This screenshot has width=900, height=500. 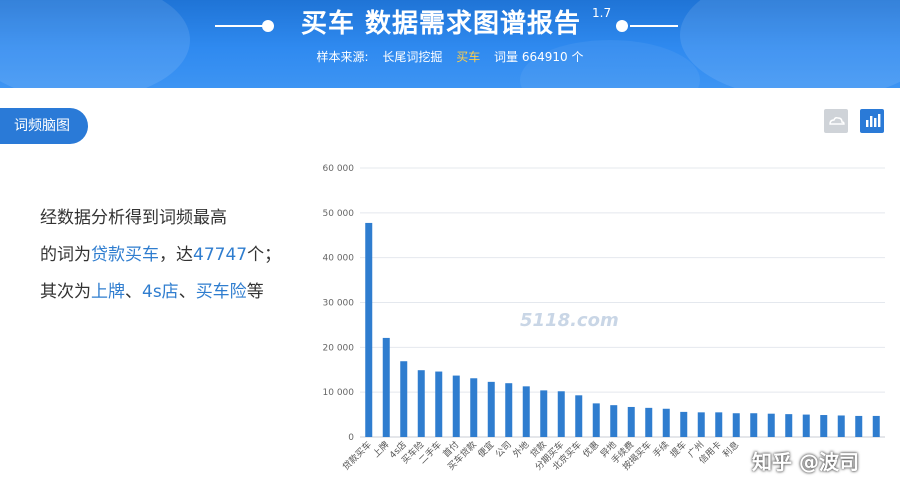 I want to click on x-tick-label: 便宜, so click(x=485, y=449).